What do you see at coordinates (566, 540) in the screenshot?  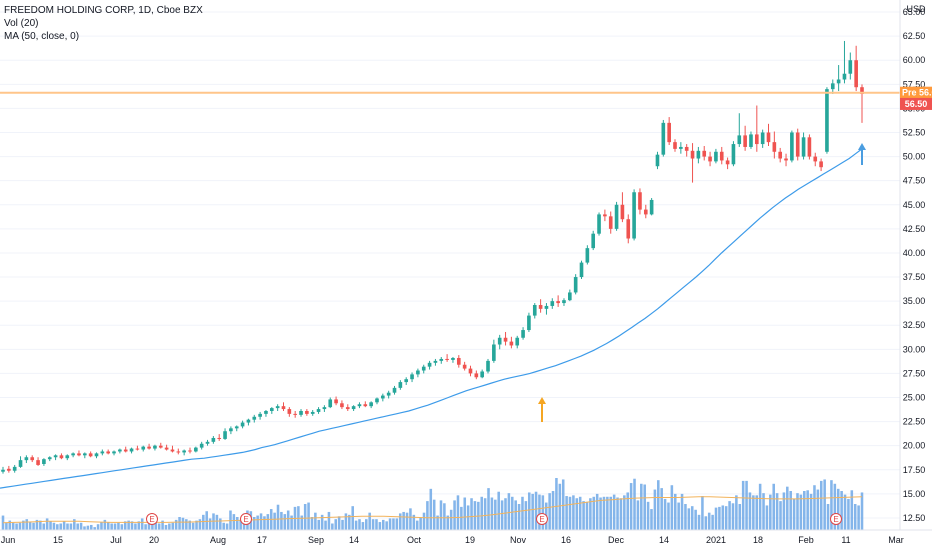 I see `time-tick-label: 16` at bounding box center [566, 540].